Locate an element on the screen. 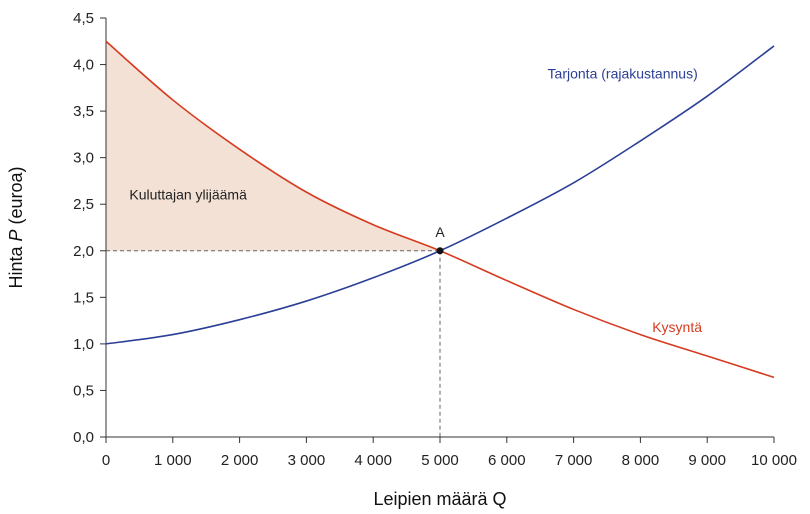  x-tick-label: 7 000 is located at coordinates (574, 460).